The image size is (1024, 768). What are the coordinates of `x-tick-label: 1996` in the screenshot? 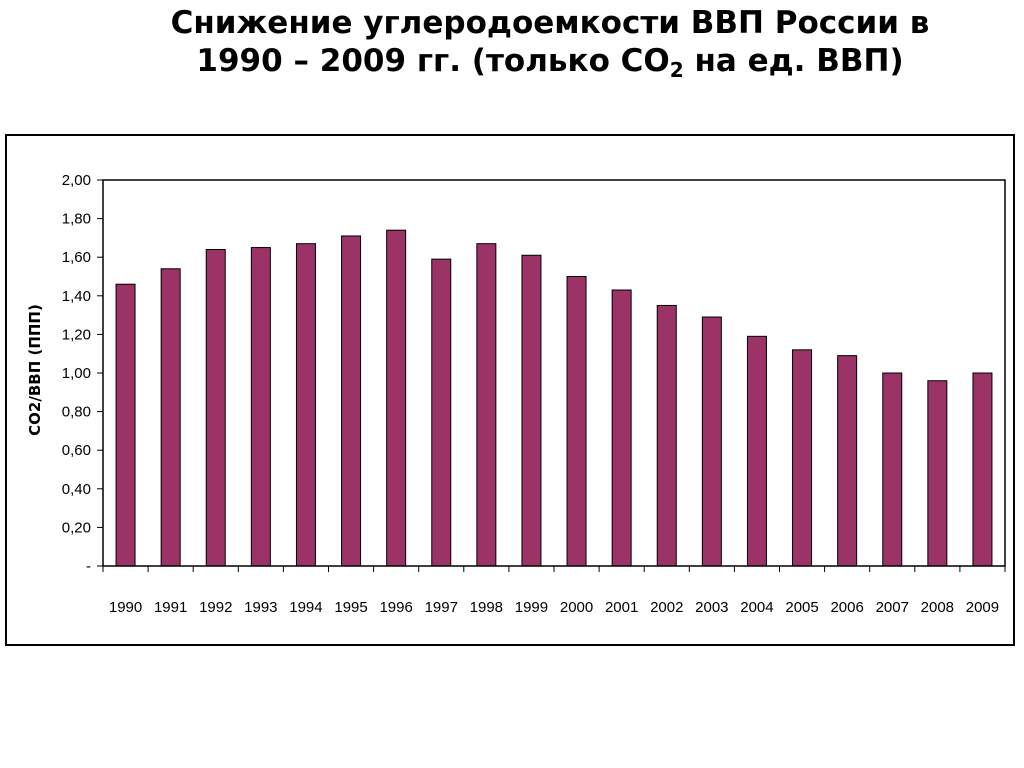 It's located at (395, 607).